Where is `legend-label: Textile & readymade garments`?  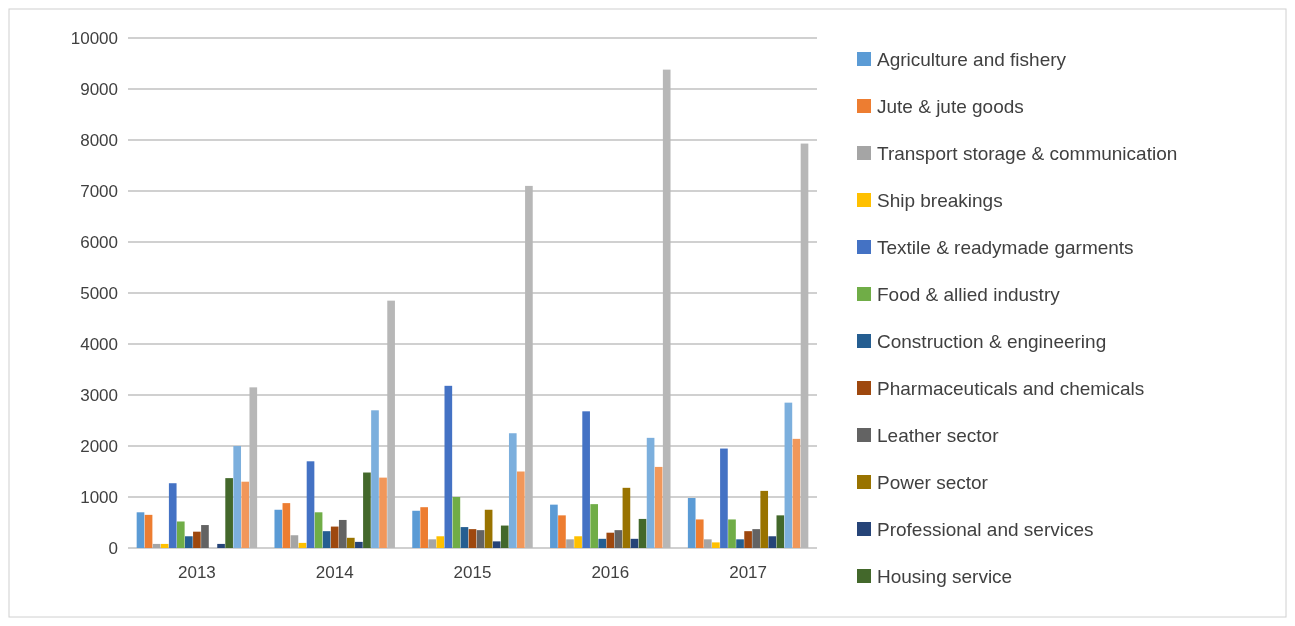 legend-label: Textile & readymade garments is located at coordinates (1005, 247).